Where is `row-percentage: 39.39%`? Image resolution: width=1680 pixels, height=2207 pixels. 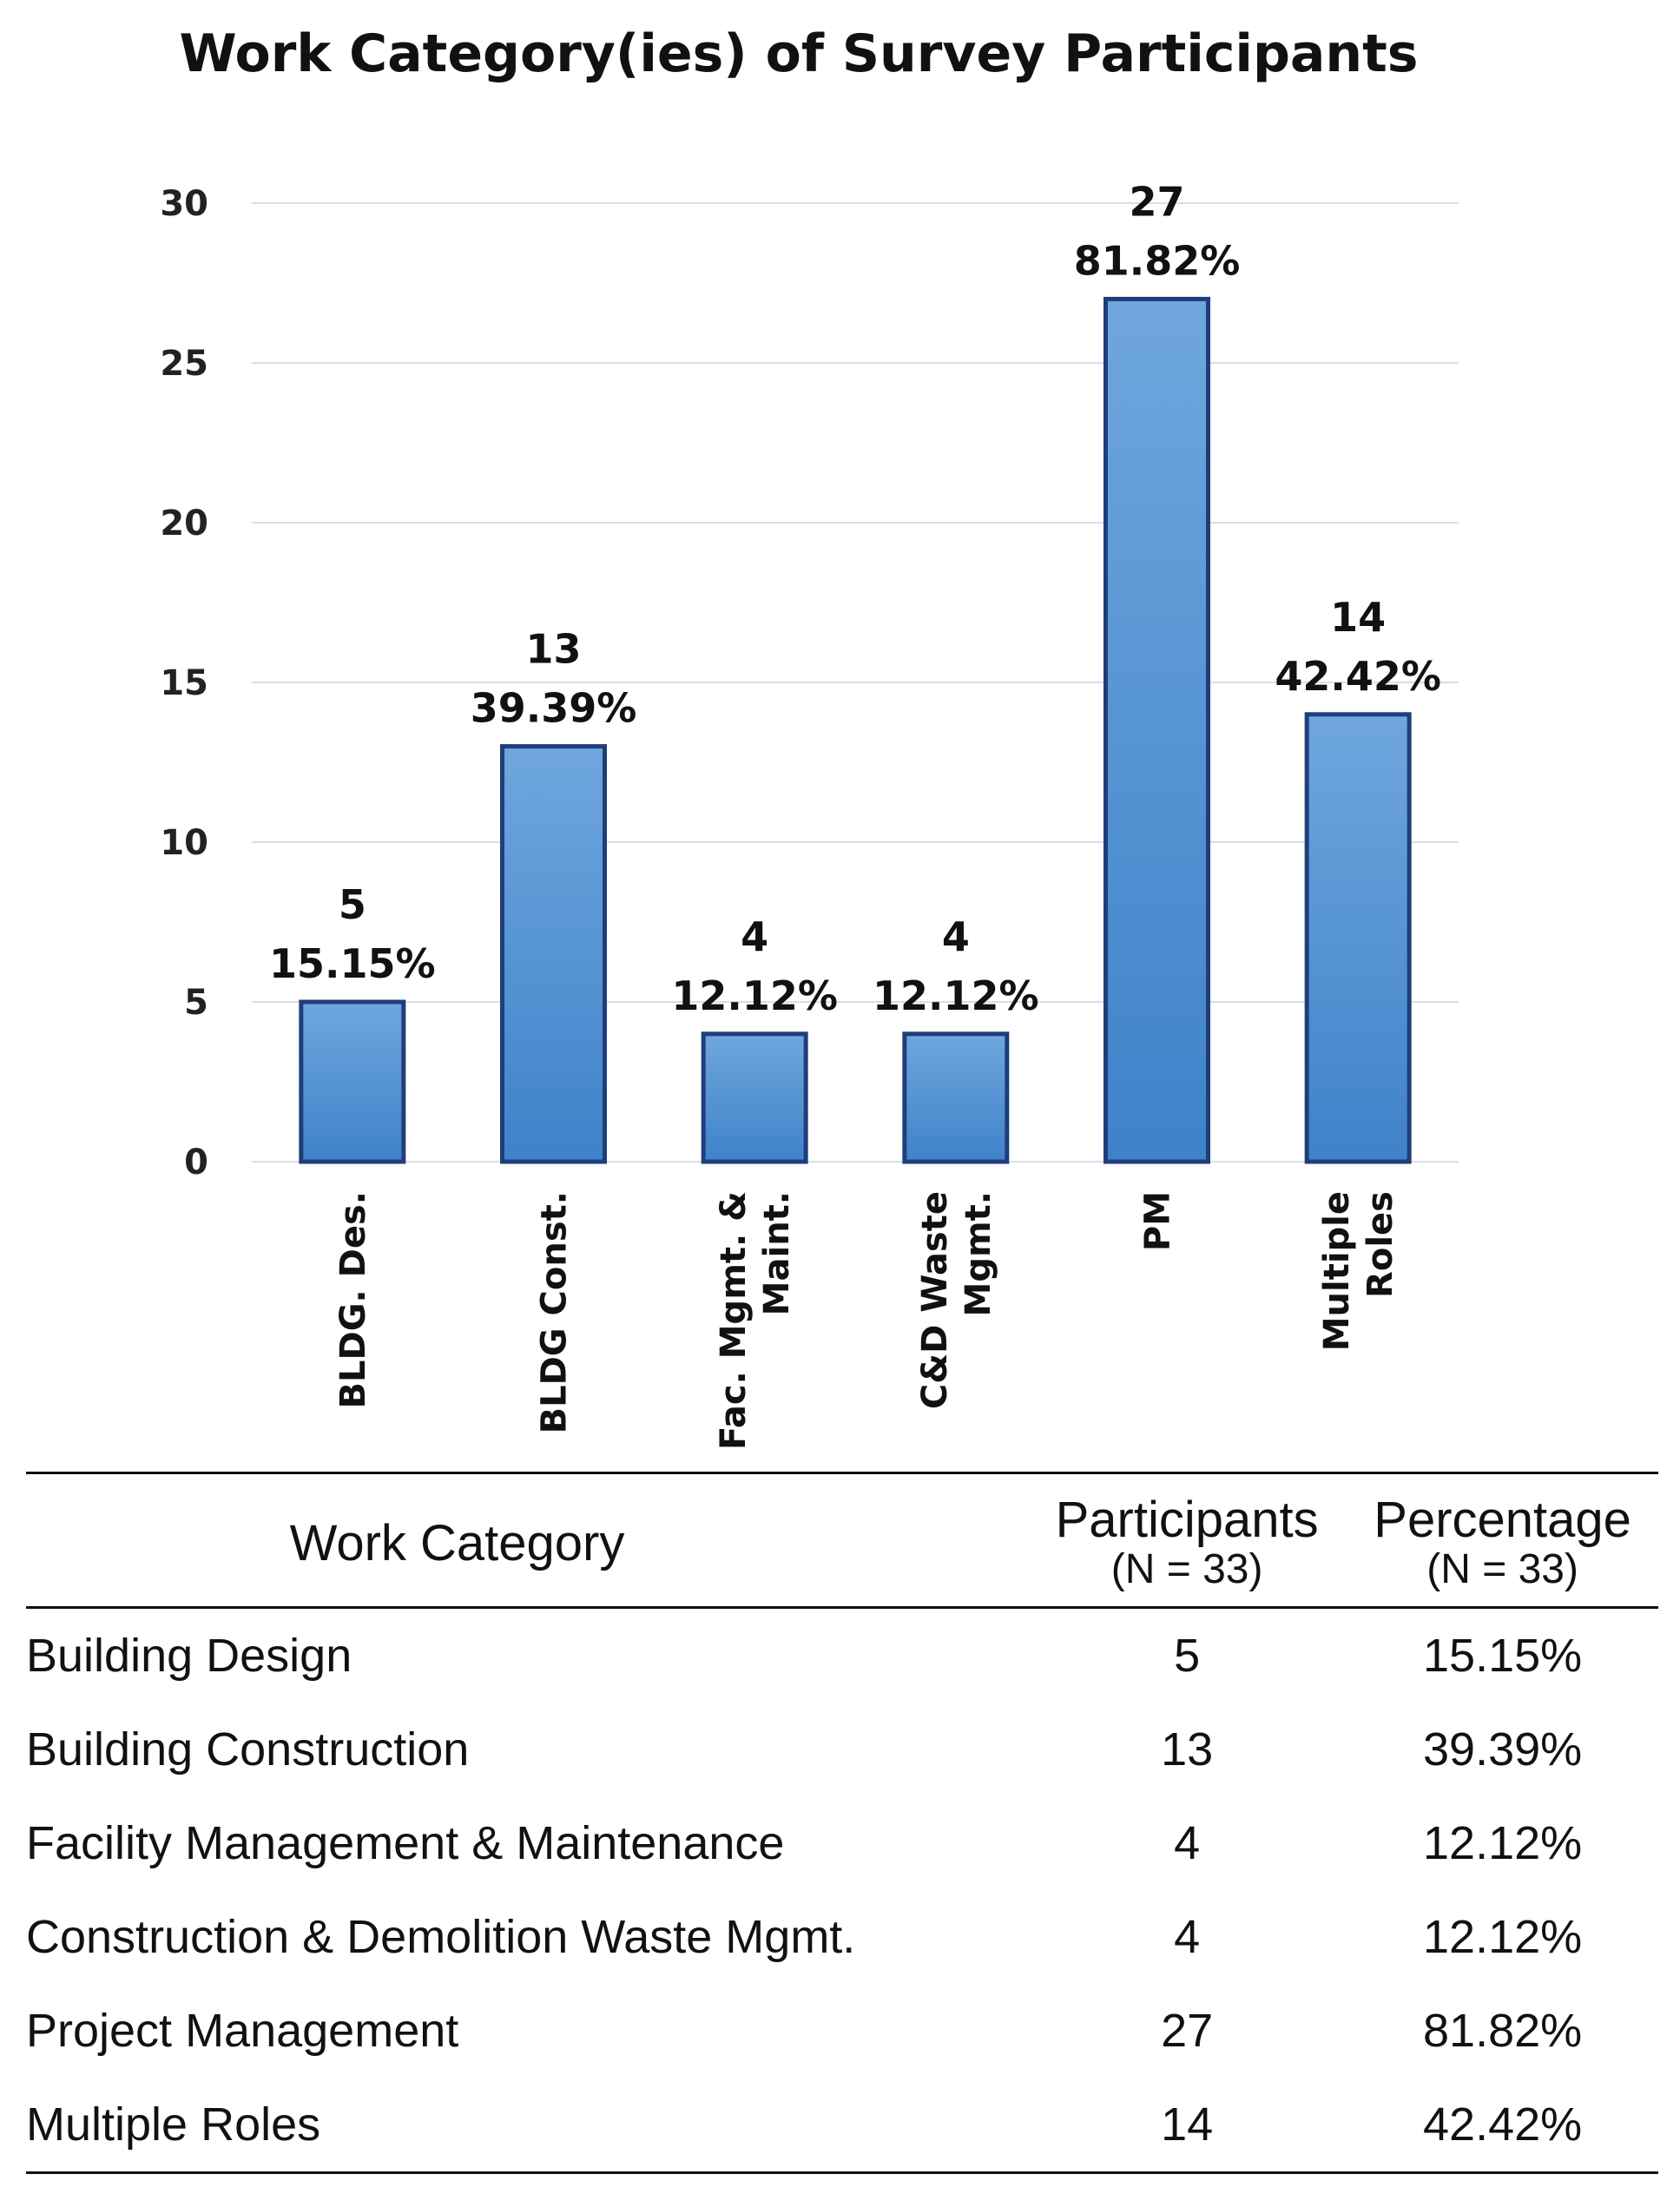 row-percentage: 39.39% is located at coordinates (1503, 1749).